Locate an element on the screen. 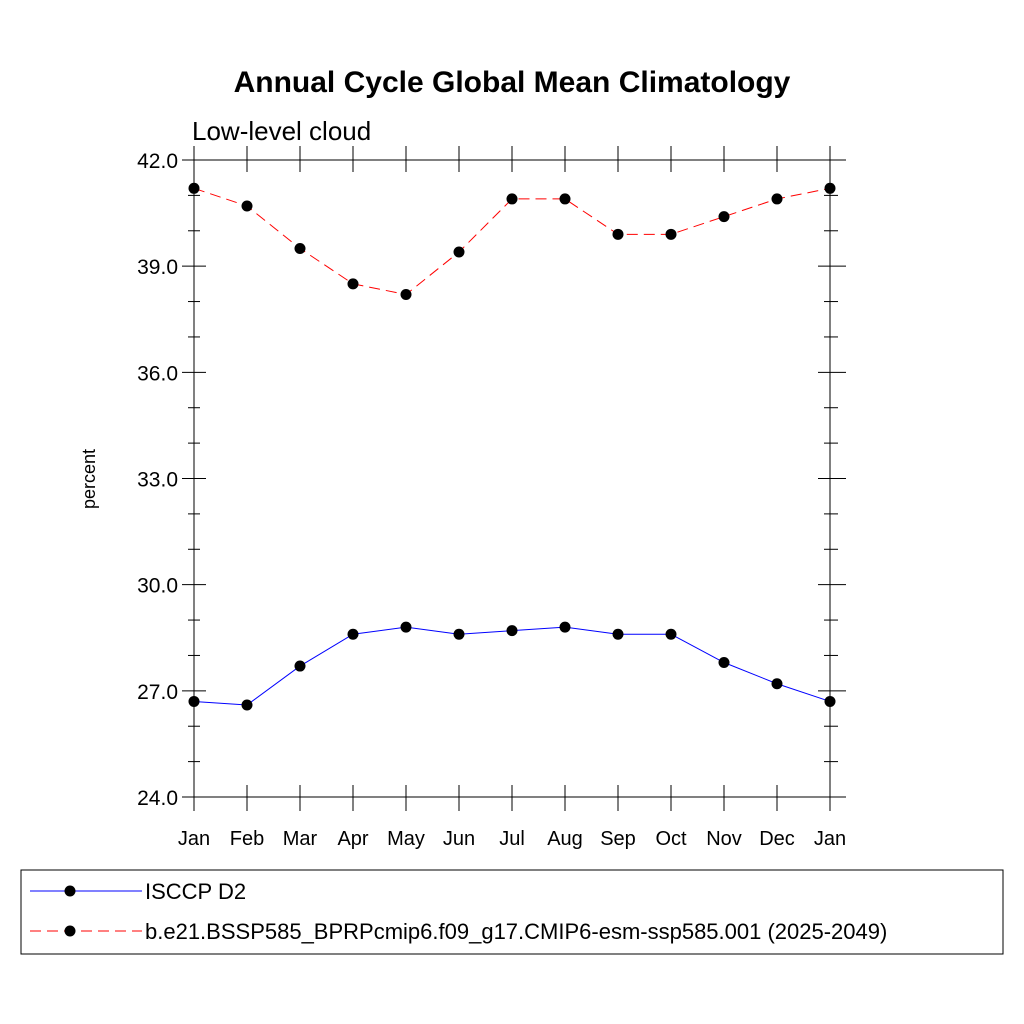  y-tick-label: 30.0 is located at coordinates (157, 586).